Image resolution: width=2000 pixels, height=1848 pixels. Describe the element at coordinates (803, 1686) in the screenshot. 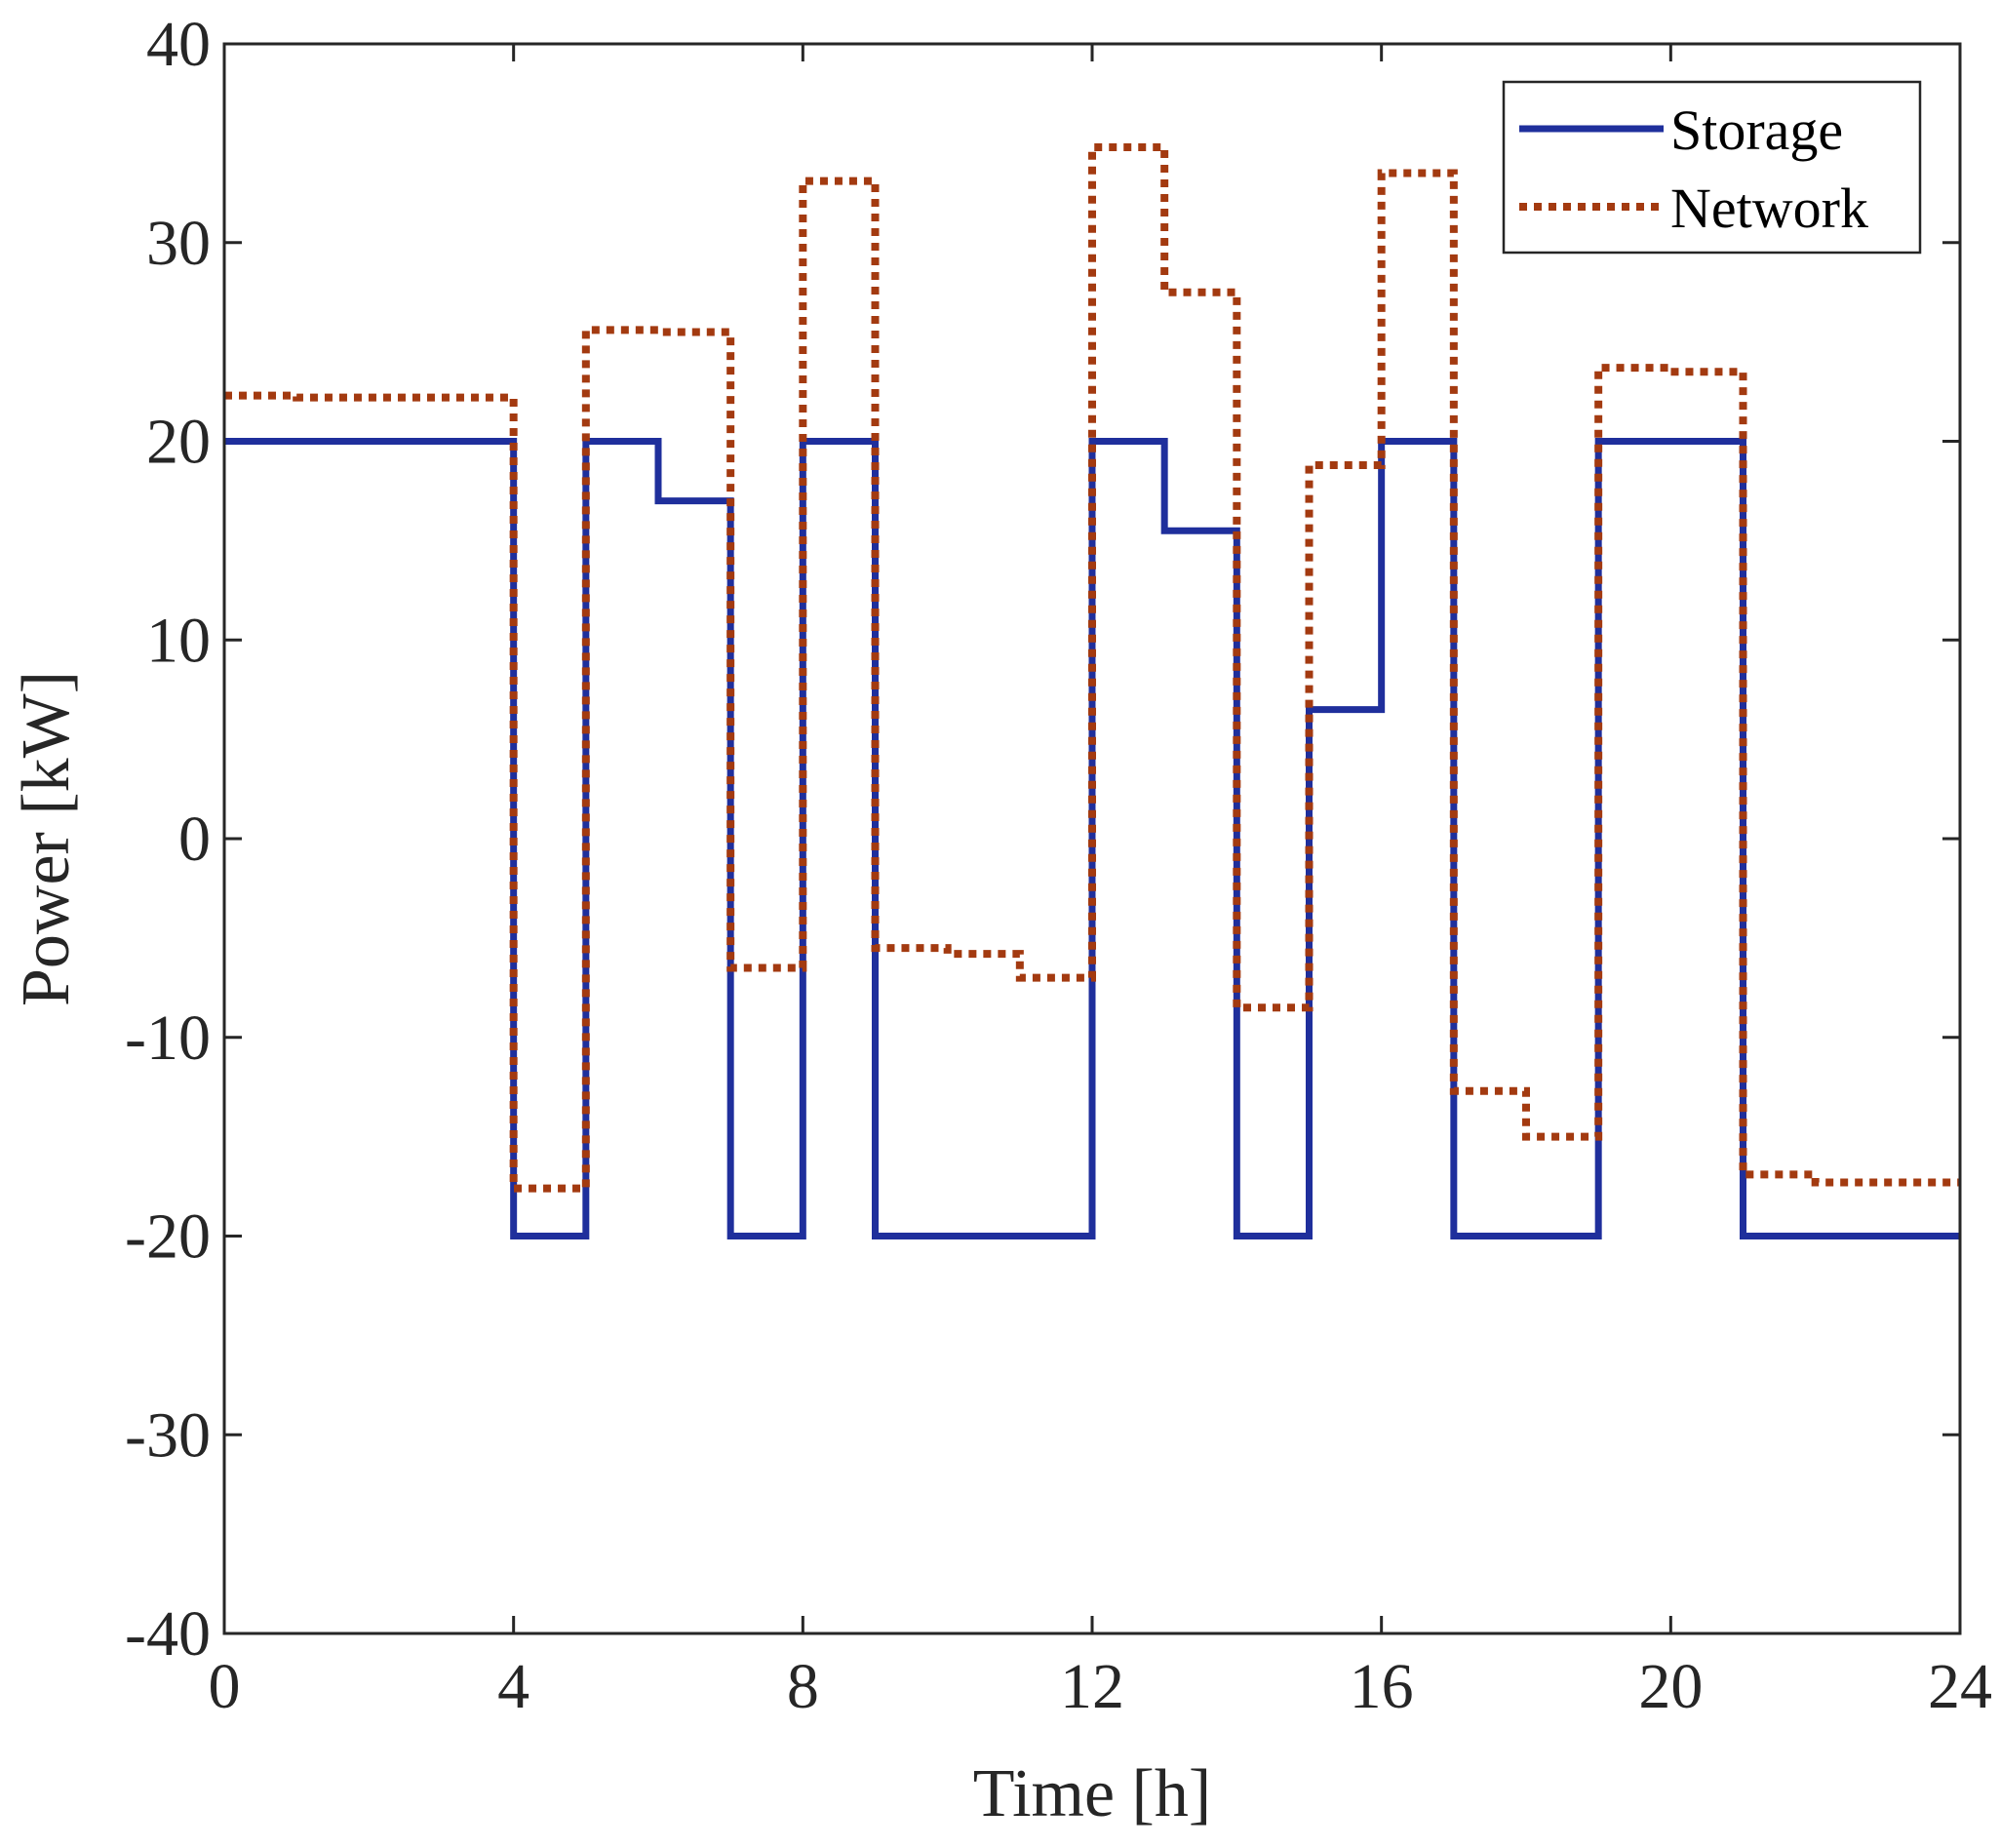

I see `x-tick-label: 8` at that location.